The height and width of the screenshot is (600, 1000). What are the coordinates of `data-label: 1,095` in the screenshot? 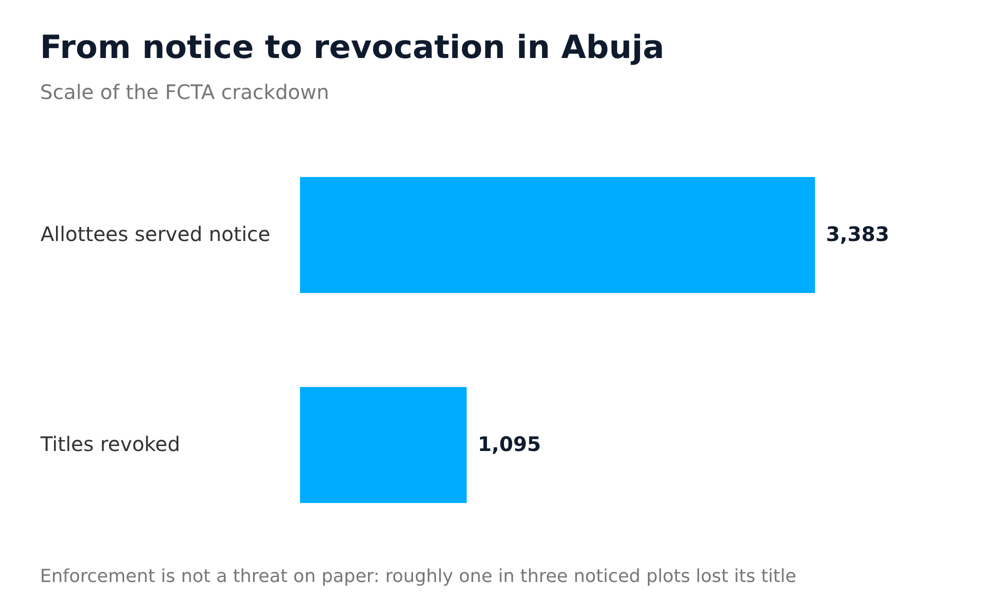 It's located at (509, 444).